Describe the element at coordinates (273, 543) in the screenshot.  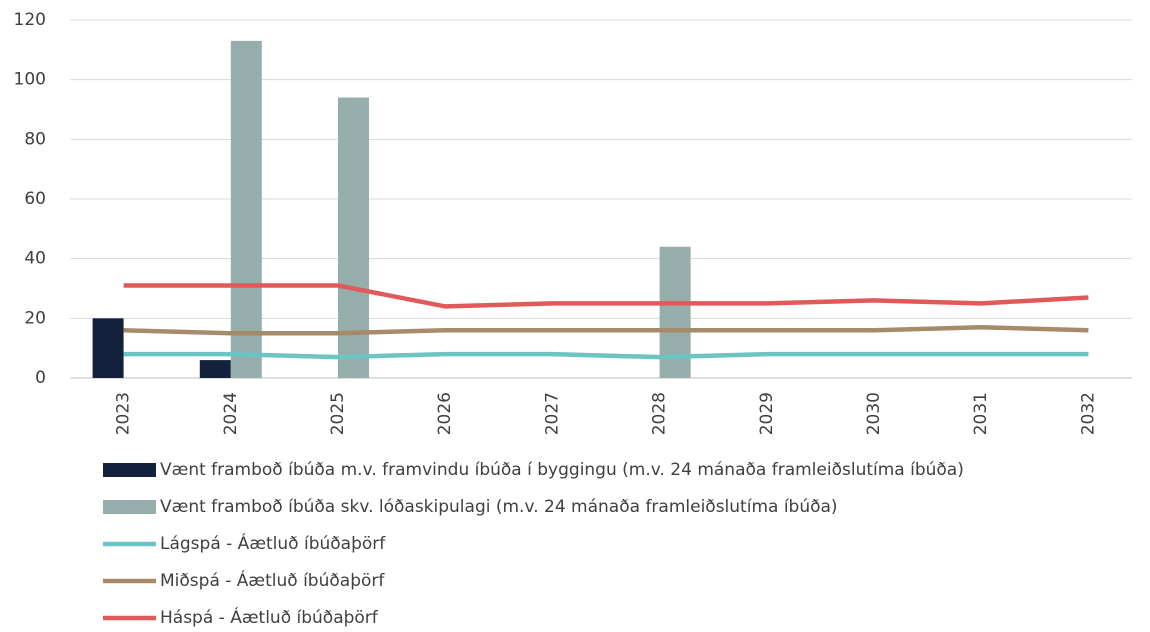
I see `legend-label: Lágspá - Áætluð íbúðaþörf` at that location.